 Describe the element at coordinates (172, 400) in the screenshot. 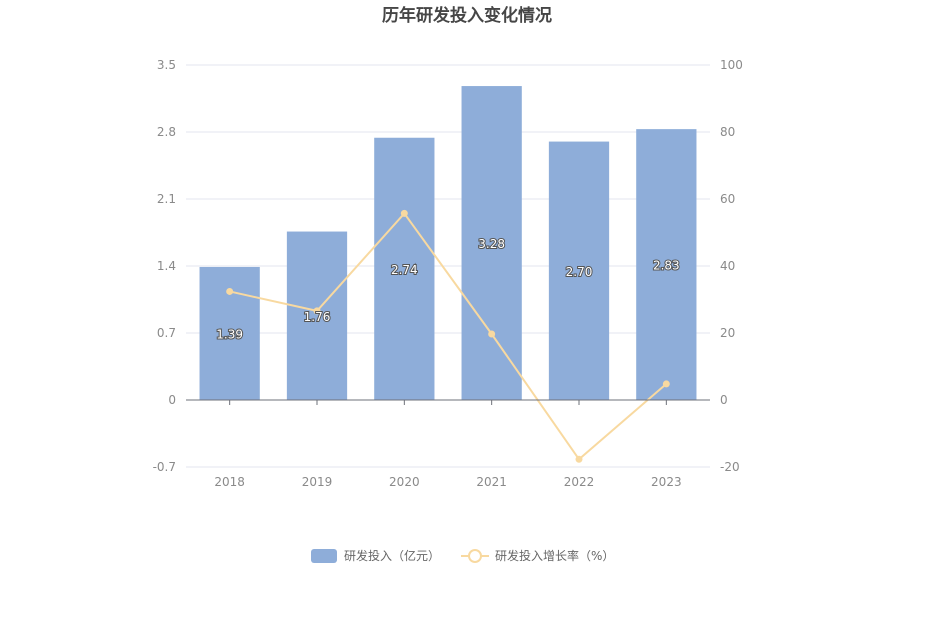

I see `y-left-tick-label: 0` at that location.